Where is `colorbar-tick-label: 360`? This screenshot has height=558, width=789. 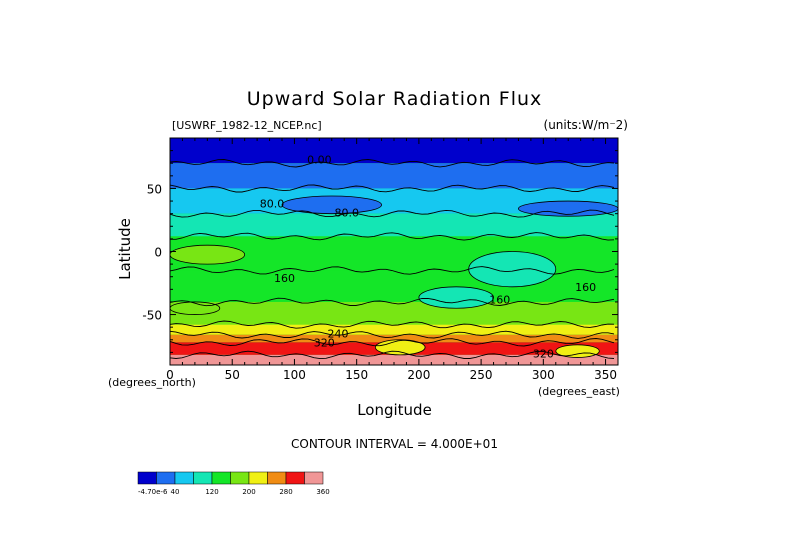
colorbar-tick-label: 360 is located at coordinates (322, 492).